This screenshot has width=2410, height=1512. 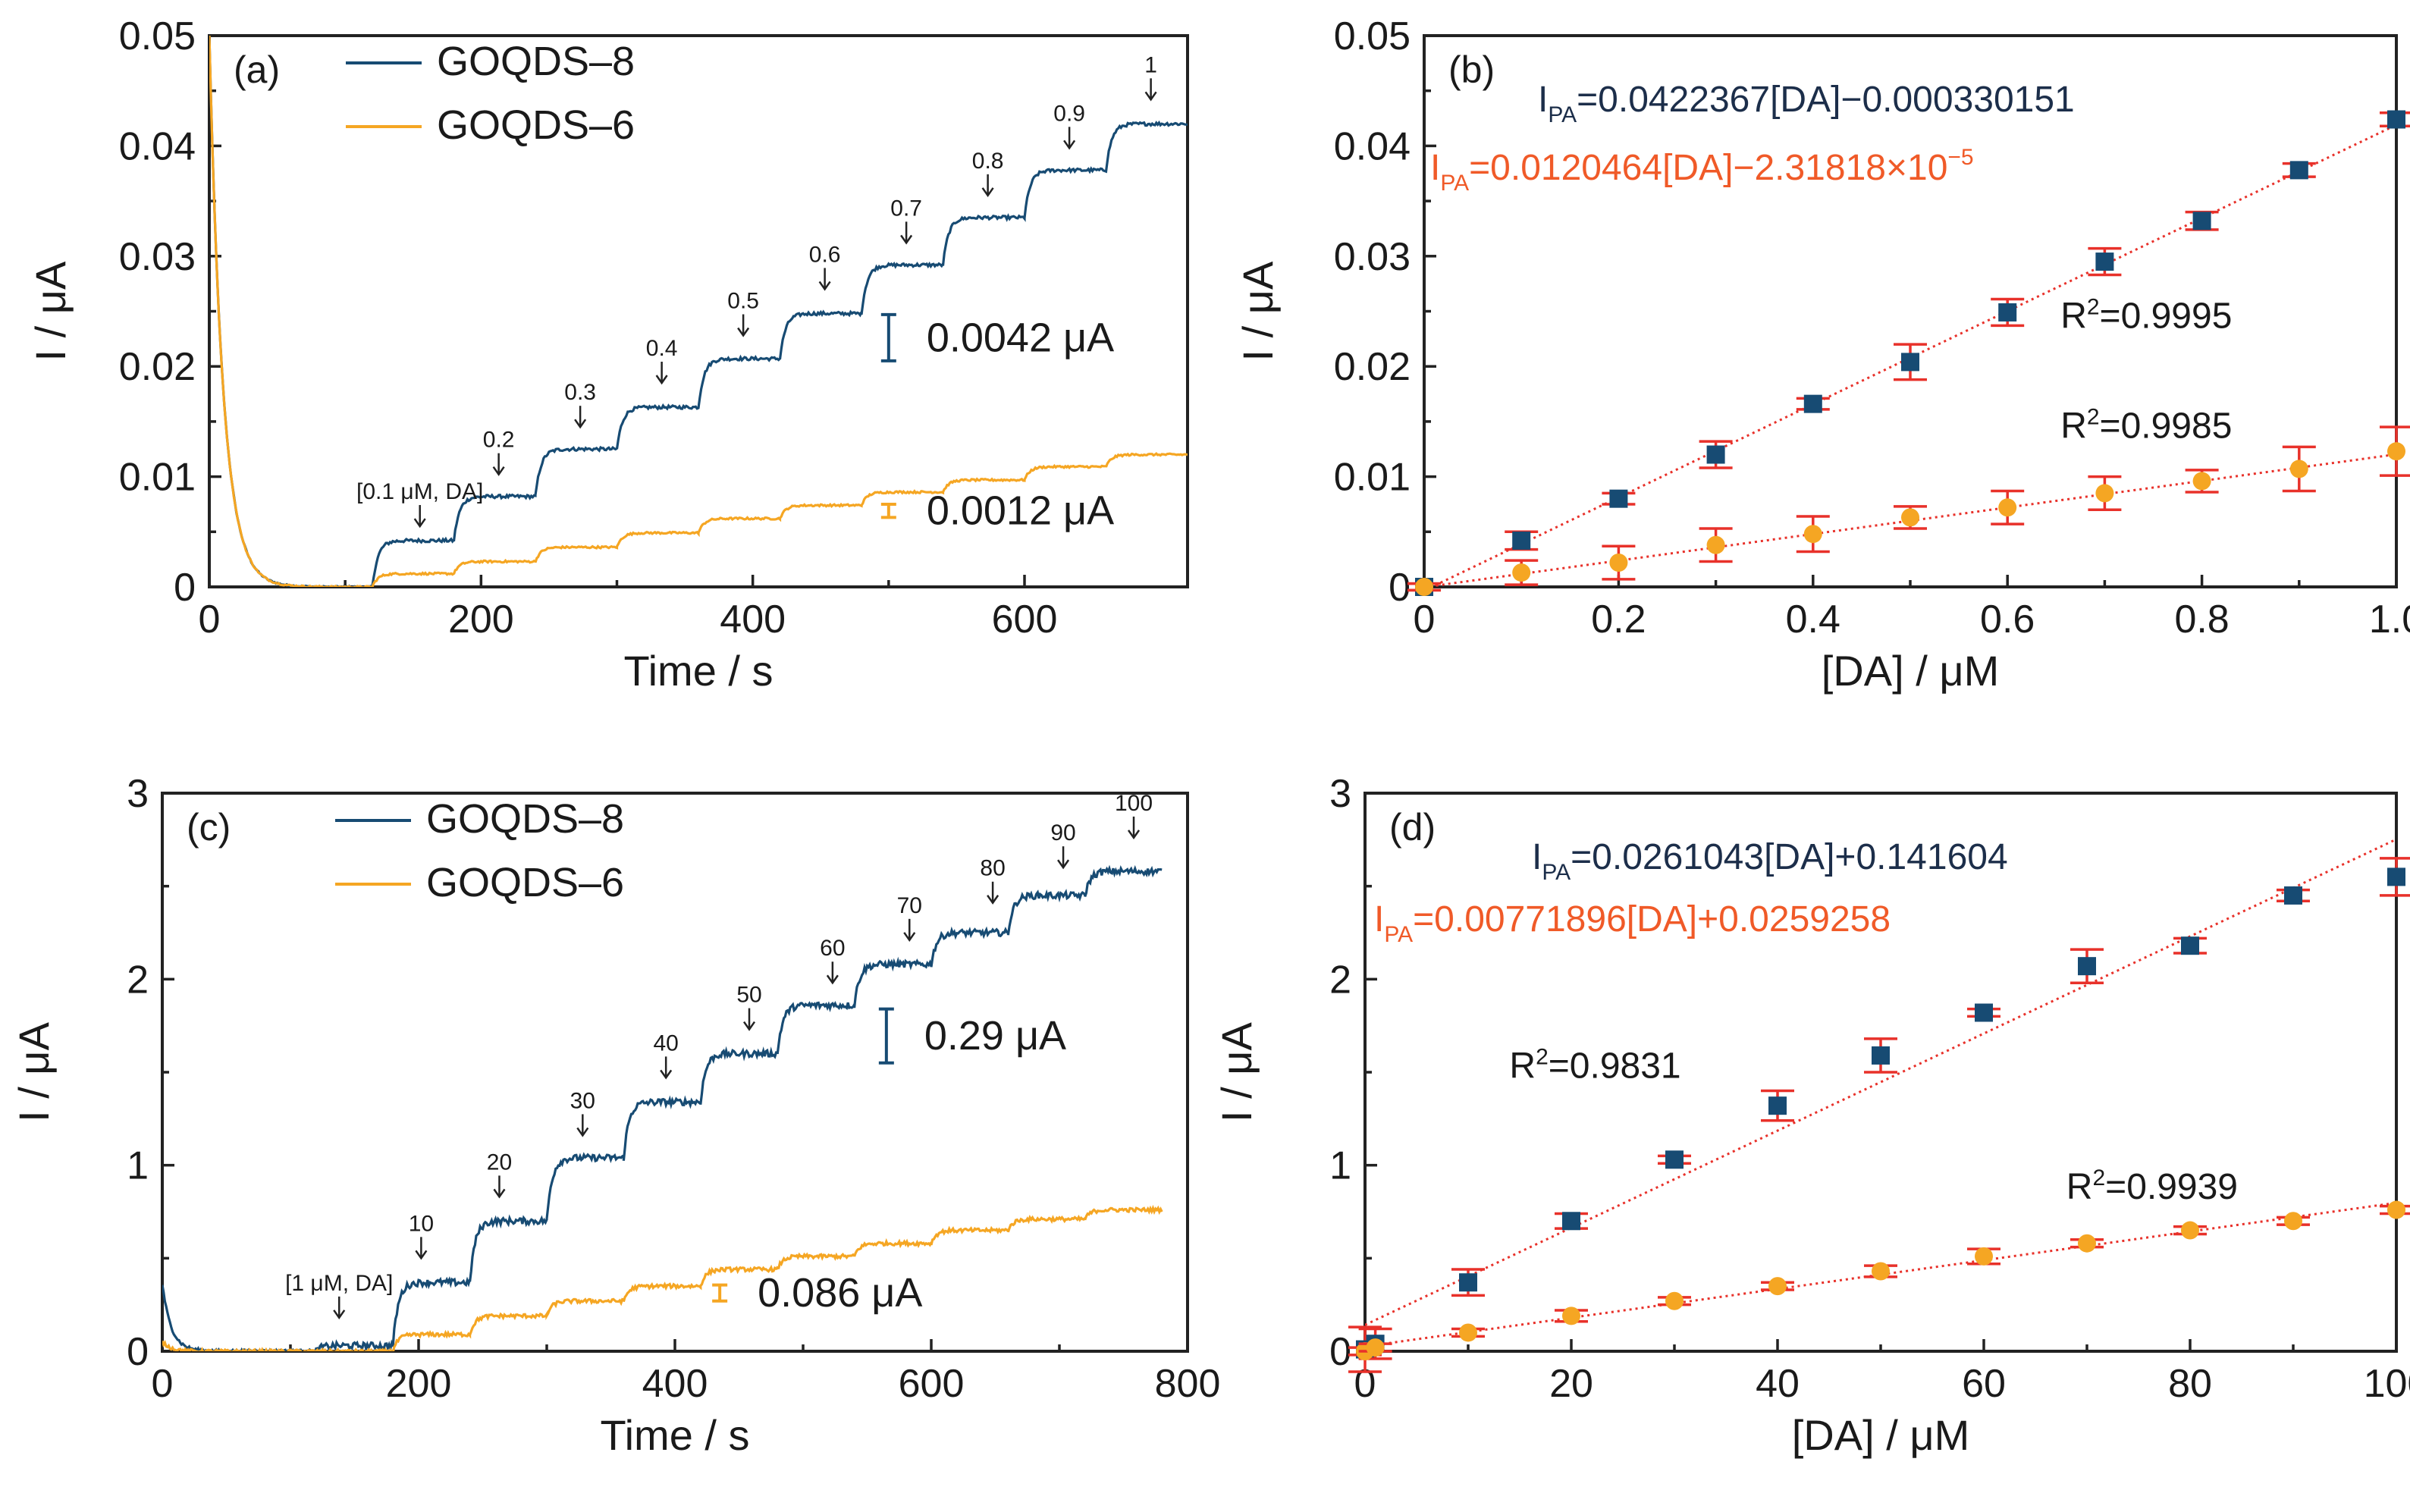 What do you see at coordinates (1778, 1384) in the screenshot?
I see `x-tick-label: 40` at bounding box center [1778, 1384].